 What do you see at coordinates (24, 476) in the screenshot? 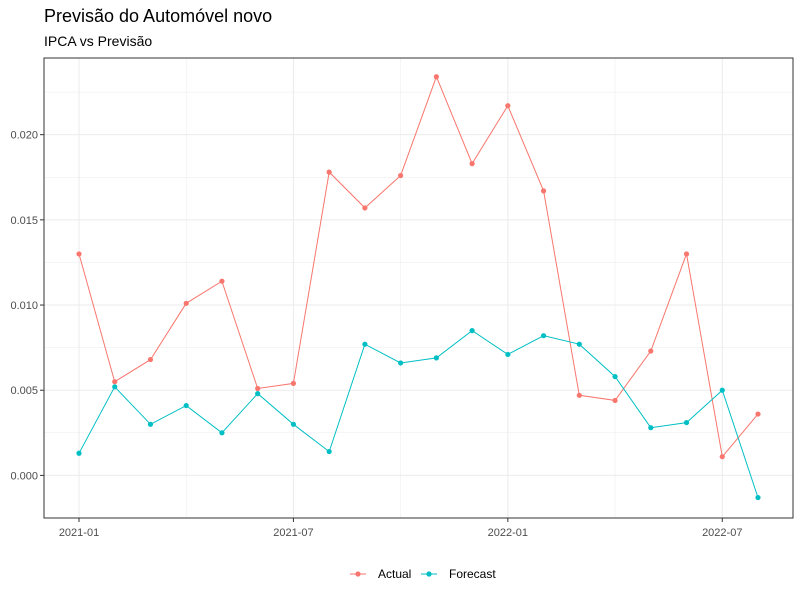
I see `y-tick-label: 0.000` at bounding box center [24, 476].